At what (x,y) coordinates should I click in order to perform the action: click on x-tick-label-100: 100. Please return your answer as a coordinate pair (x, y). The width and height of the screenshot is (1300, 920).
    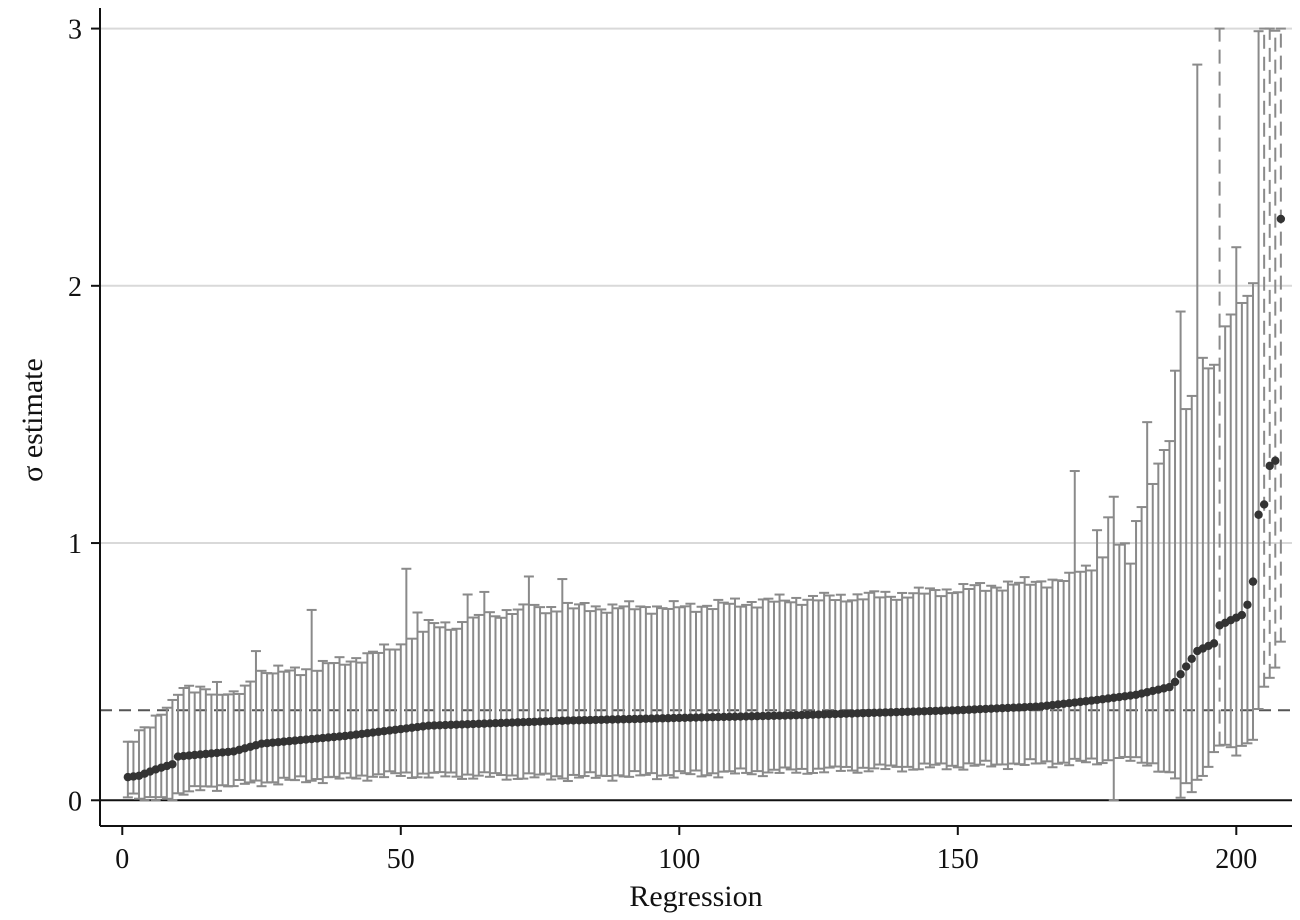
    Looking at the image, I should click on (679, 859).